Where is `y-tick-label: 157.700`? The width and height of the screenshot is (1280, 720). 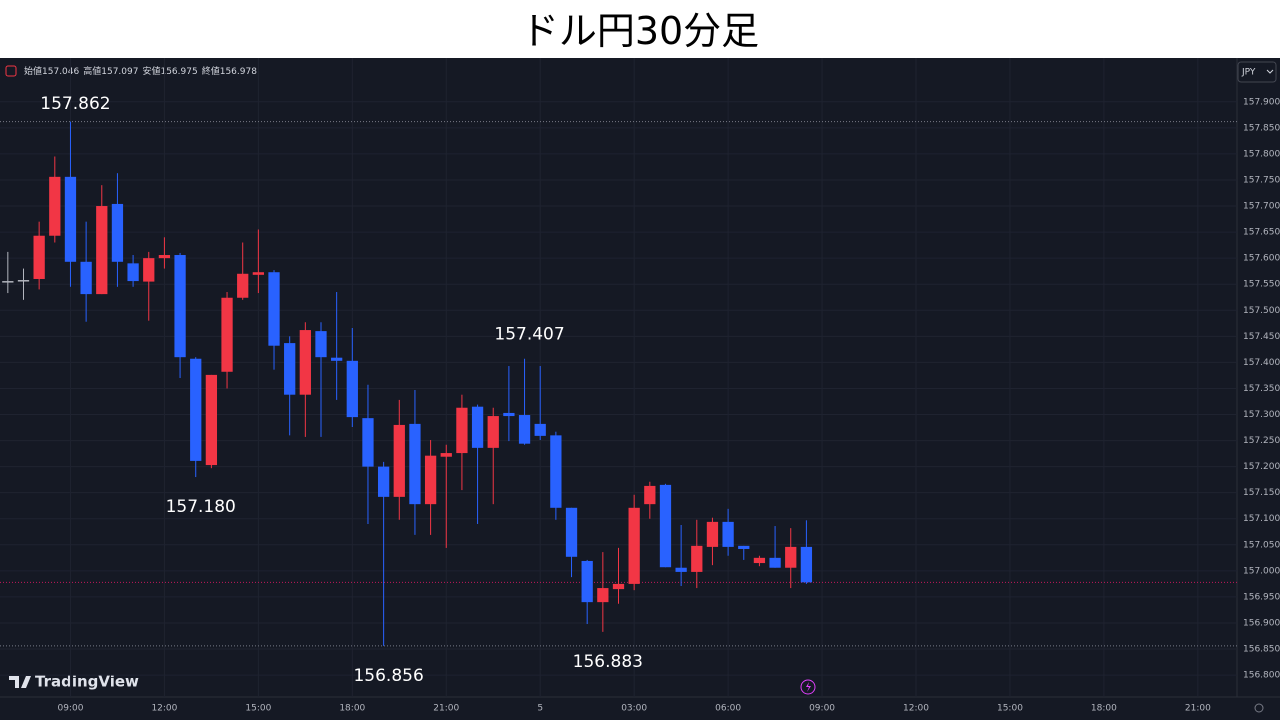
y-tick-label: 157.700 is located at coordinates (1261, 207).